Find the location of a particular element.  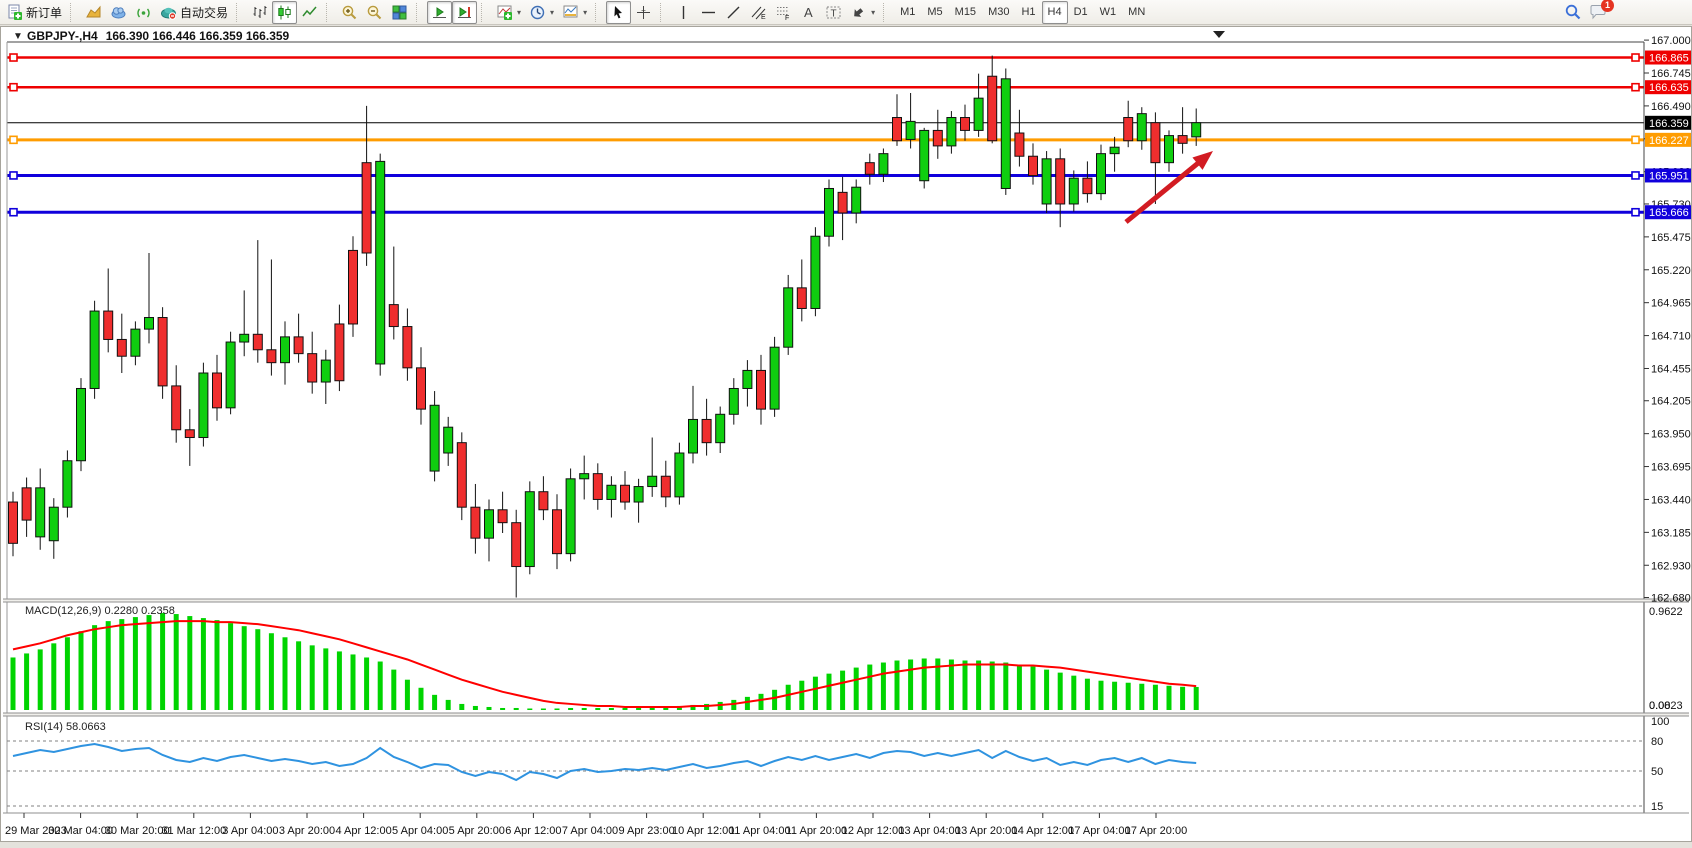

text-label-button: T is located at coordinates (833, 12).